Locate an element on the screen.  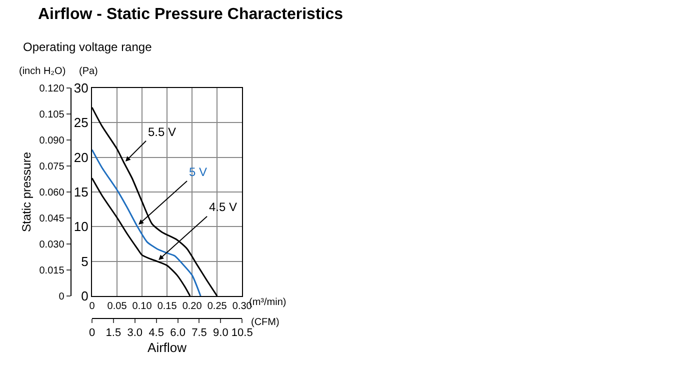
x2-tick-label: 9.0 is located at coordinates (220, 333).